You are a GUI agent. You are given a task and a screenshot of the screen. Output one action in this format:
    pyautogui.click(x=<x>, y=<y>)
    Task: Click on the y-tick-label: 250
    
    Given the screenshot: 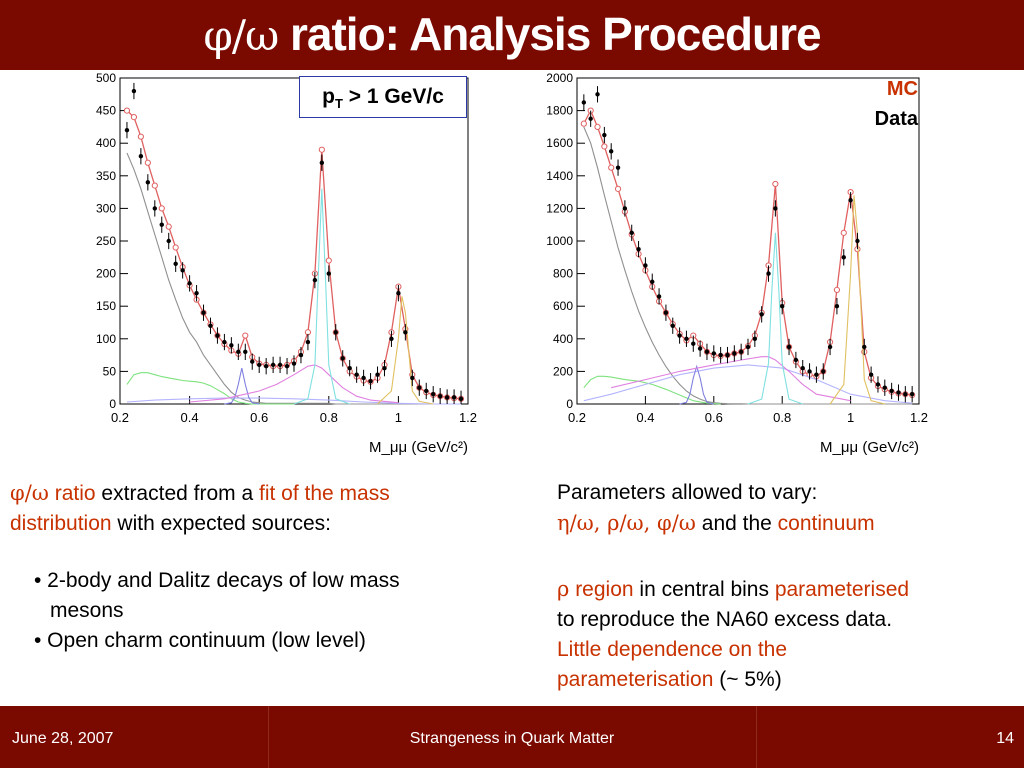 What is the action you would take?
    pyautogui.click(x=106, y=241)
    